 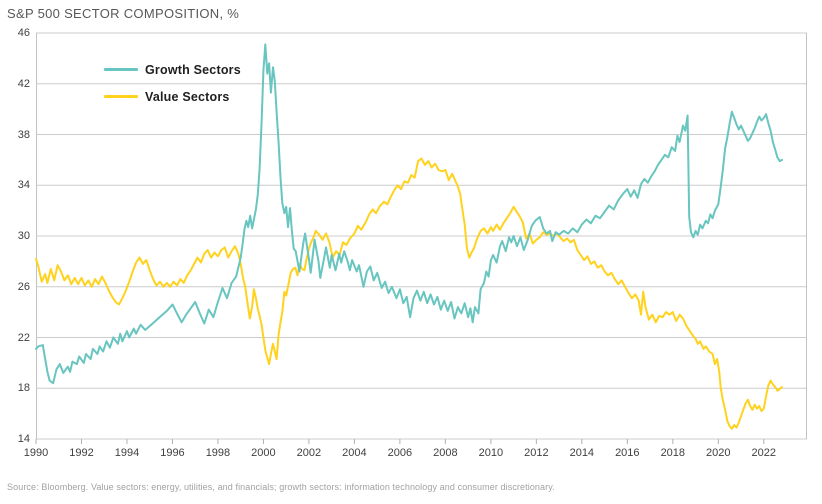 What do you see at coordinates (23, 388) in the screenshot?
I see `y-tick-label-18: 18` at bounding box center [23, 388].